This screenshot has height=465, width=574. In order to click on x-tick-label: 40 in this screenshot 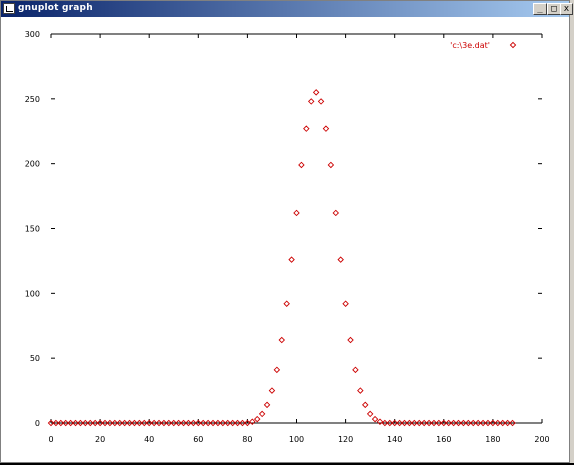, I will do `click(149, 439)`.